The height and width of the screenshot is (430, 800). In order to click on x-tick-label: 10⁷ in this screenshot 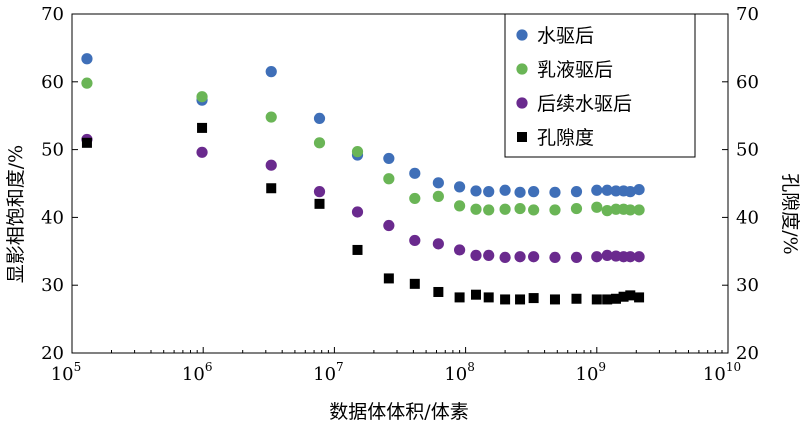, I will do `click(328, 372)`.